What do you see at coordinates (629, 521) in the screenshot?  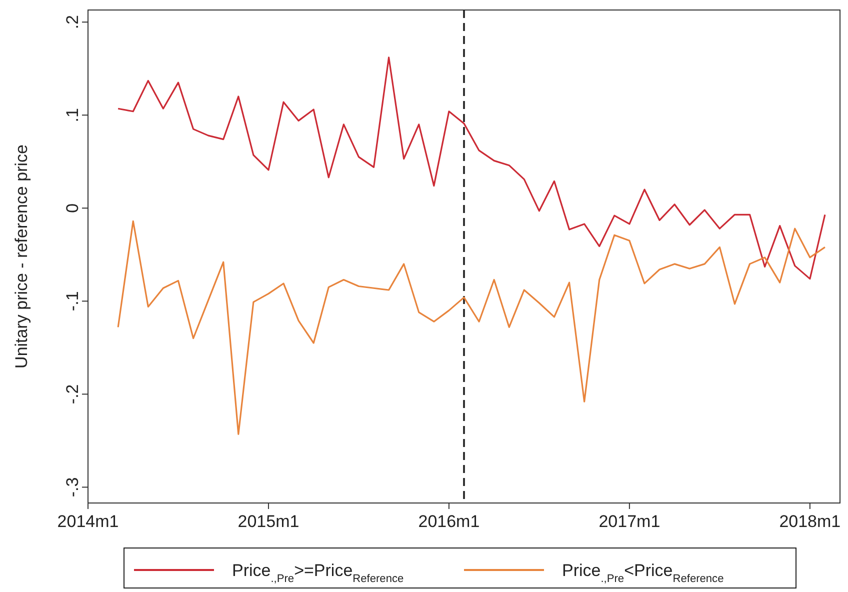 I see `x-tick-label: 2017m1` at bounding box center [629, 521].